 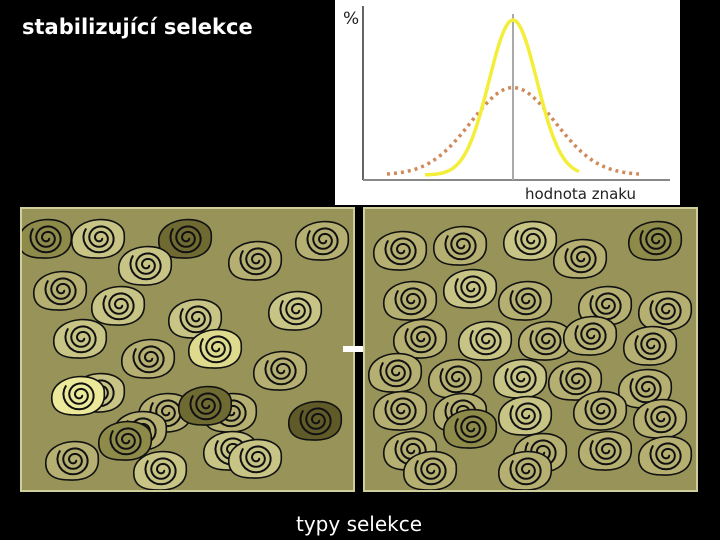 I want to click on curve-narrow-distribution, so click(x=502, y=97).